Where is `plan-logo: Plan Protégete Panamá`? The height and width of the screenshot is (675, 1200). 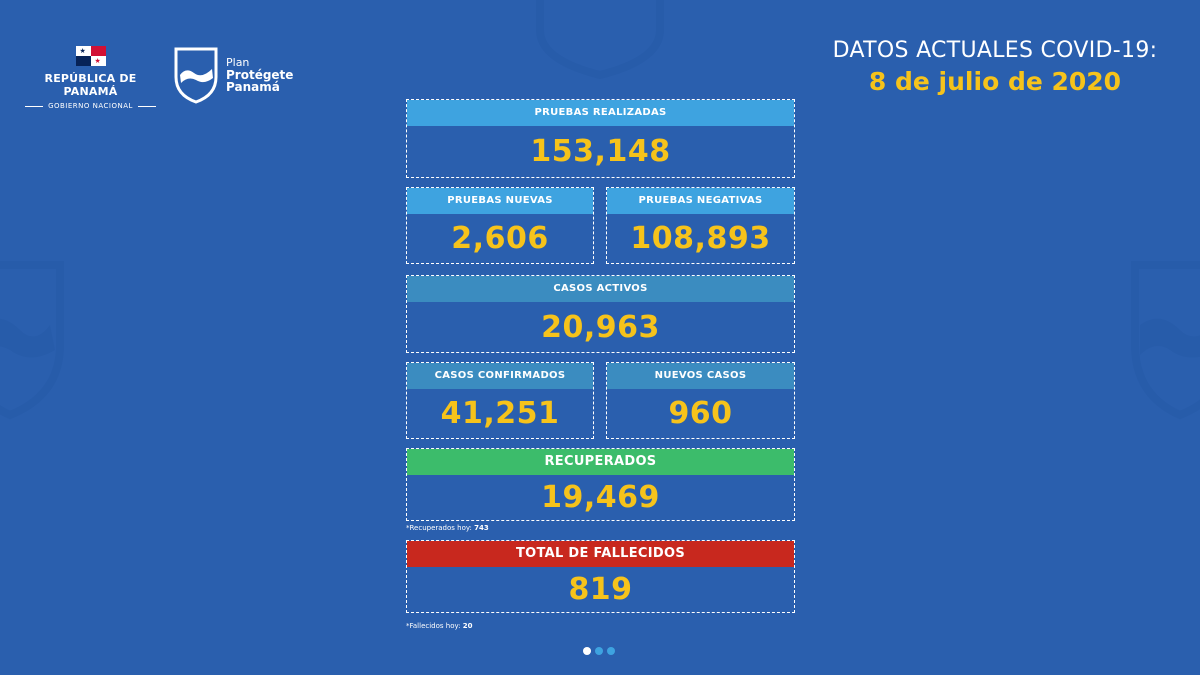
plan-logo: Plan Protégete Panamá is located at coordinates (232, 75).